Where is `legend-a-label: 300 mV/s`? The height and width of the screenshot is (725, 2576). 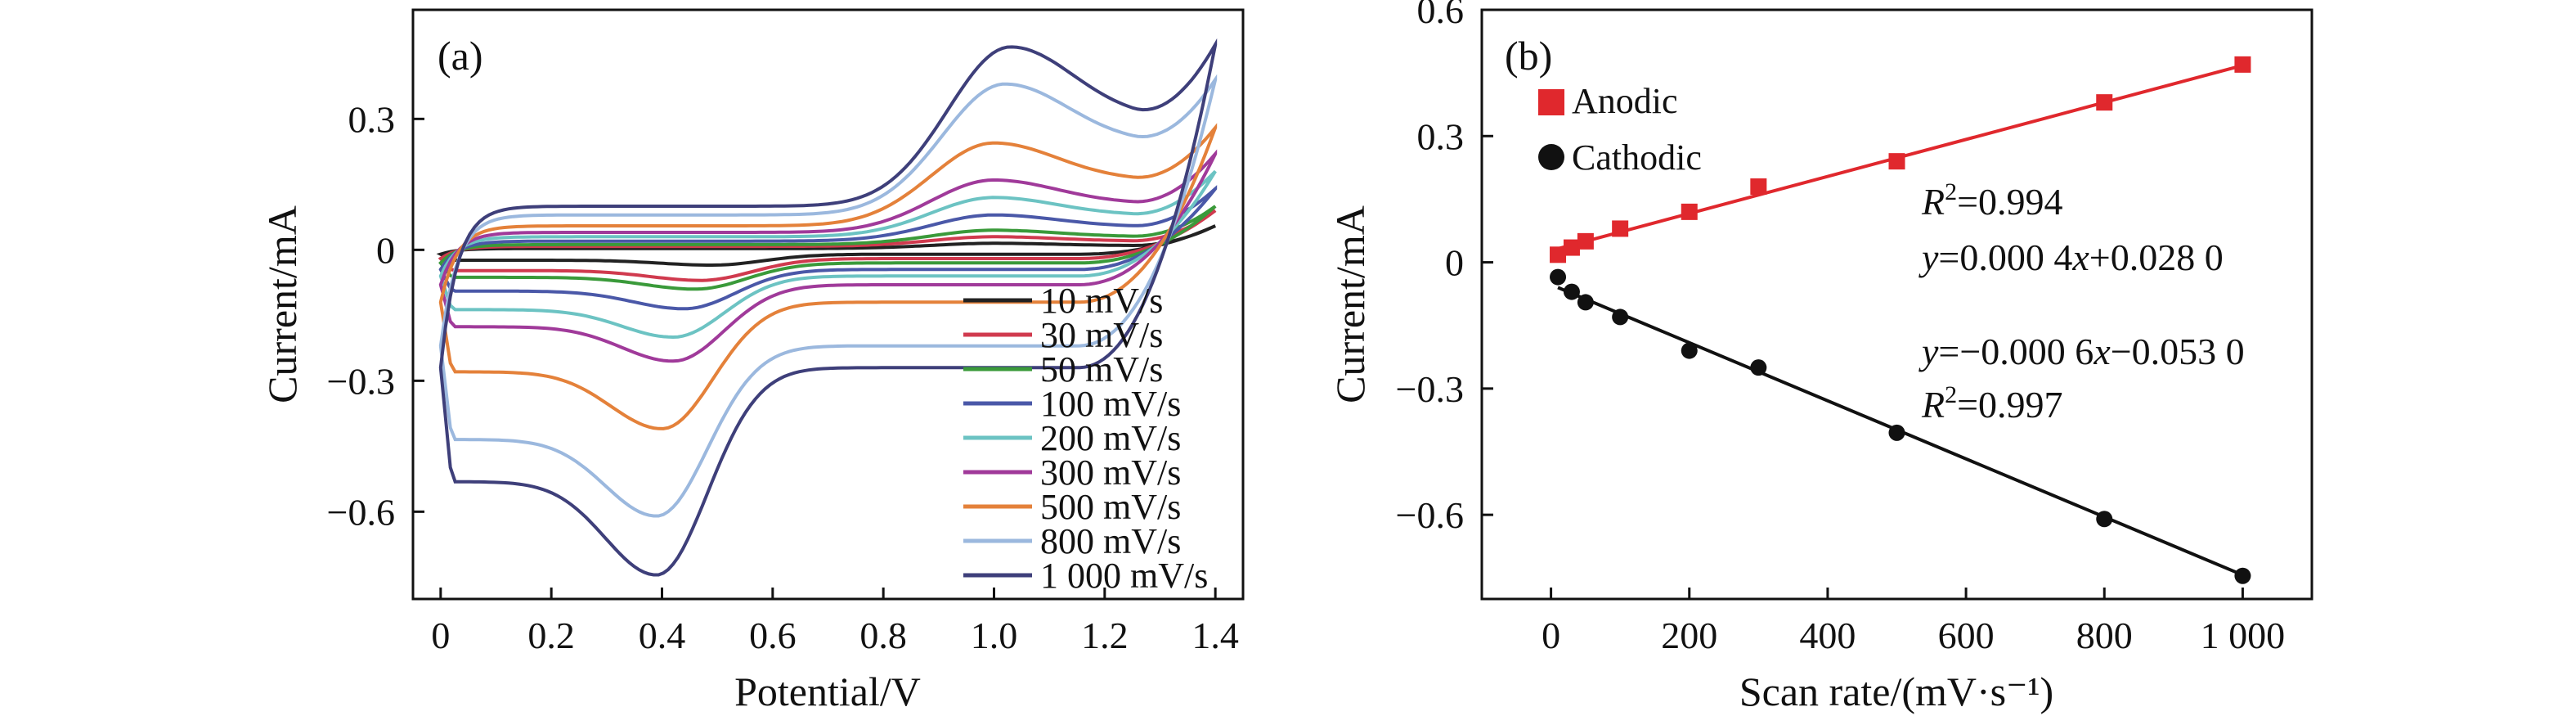
legend-a-label: 300 mV/s is located at coordinates (1111, 473).